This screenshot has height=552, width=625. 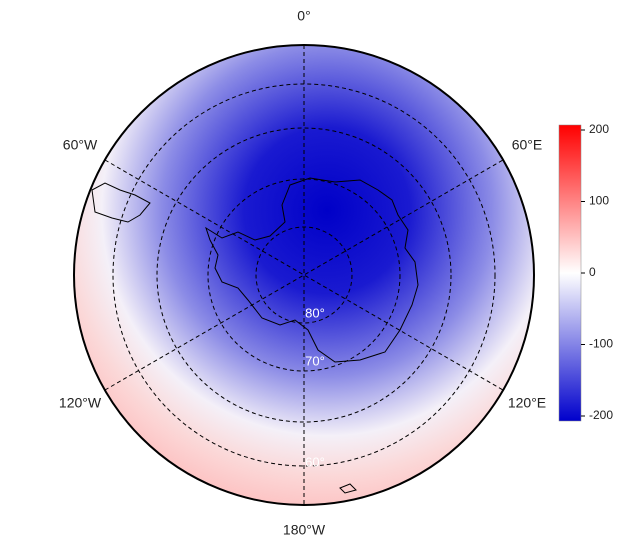 I want to click on lat-label: 70°, so click(x=315, y=360).